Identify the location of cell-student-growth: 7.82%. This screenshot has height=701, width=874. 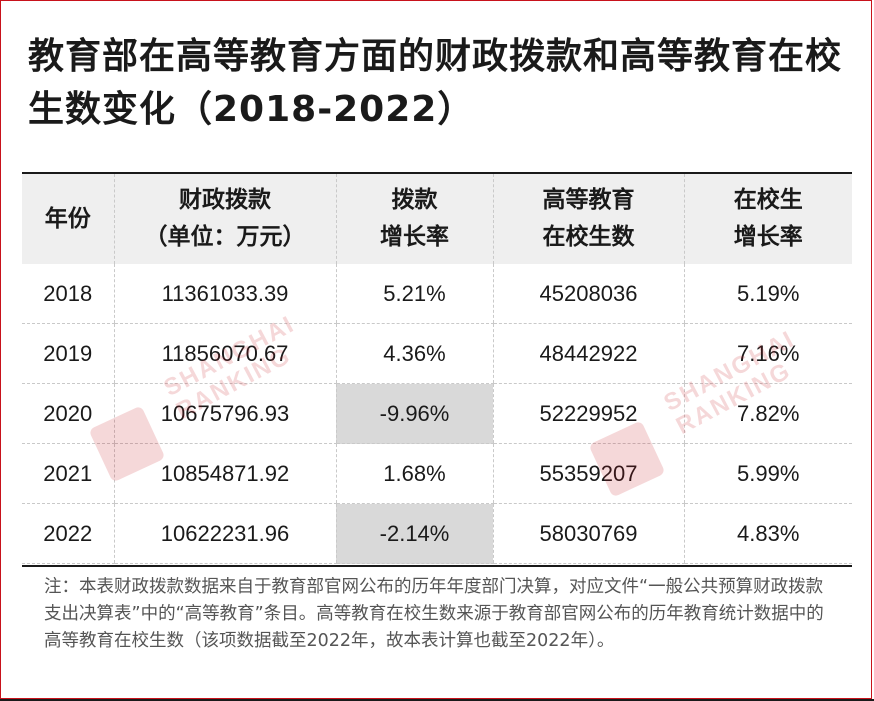
(767, 413).